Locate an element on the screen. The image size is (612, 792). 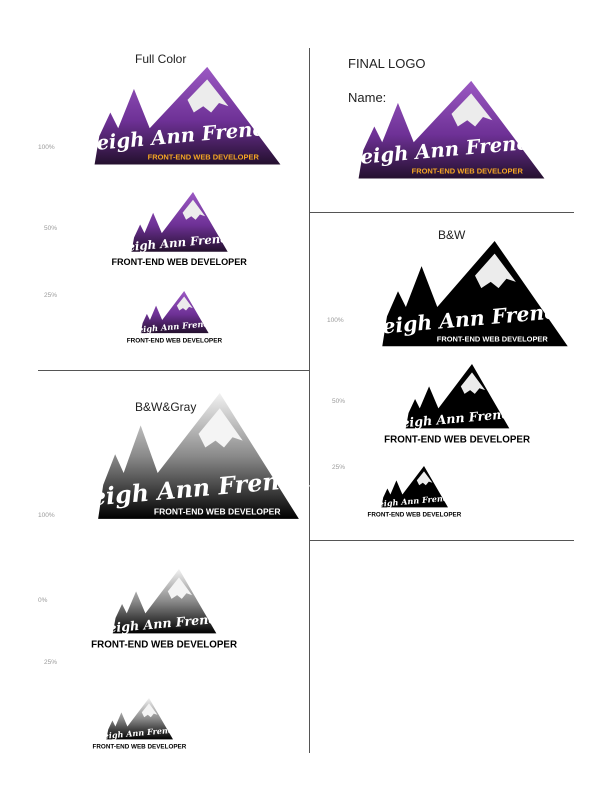
scale-label-gray-100: 100% is located at coordinates (46, 515).